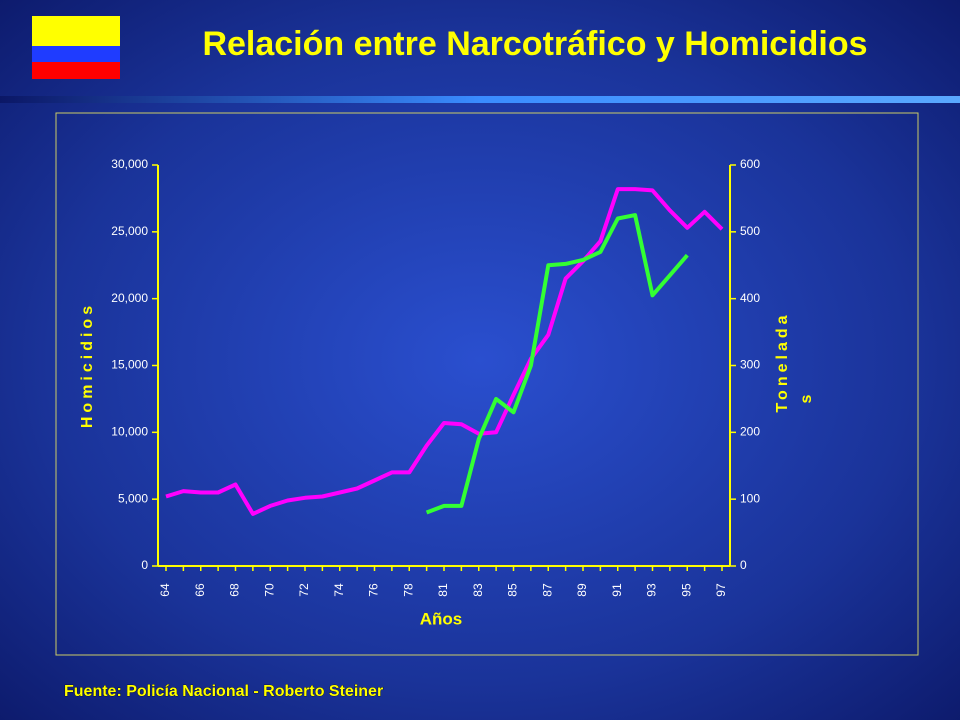 The image size is (960, 725). I want to click on x-tick-label: 95, so click(686, 590).